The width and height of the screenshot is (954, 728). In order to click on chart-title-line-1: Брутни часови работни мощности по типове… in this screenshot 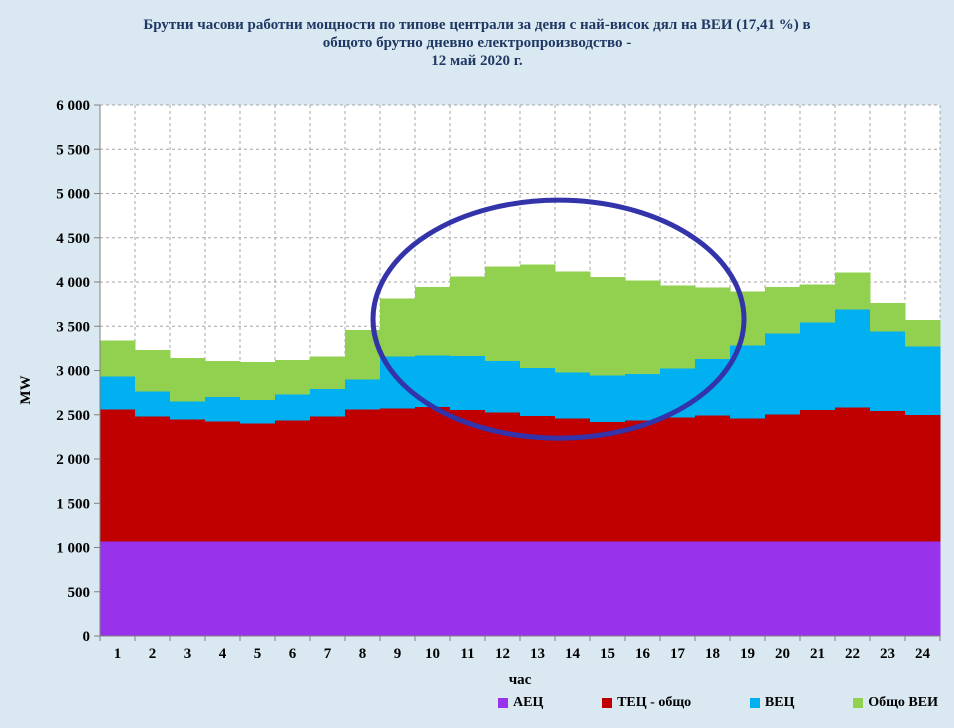, I will do `click(477, 25)`.